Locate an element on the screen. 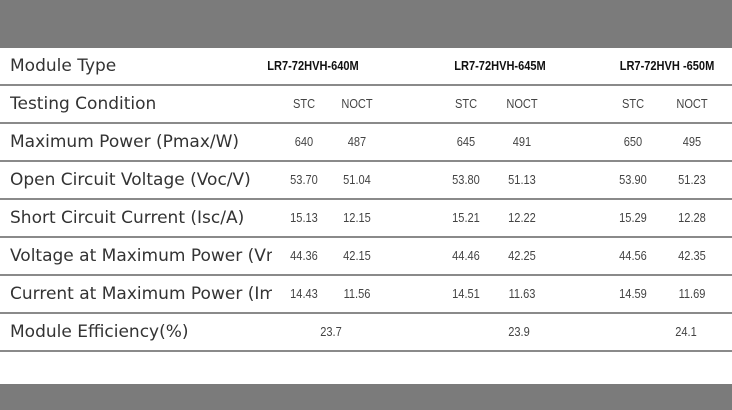  row-label: Module Efficiency(%) is located at coordinates (99, 332).